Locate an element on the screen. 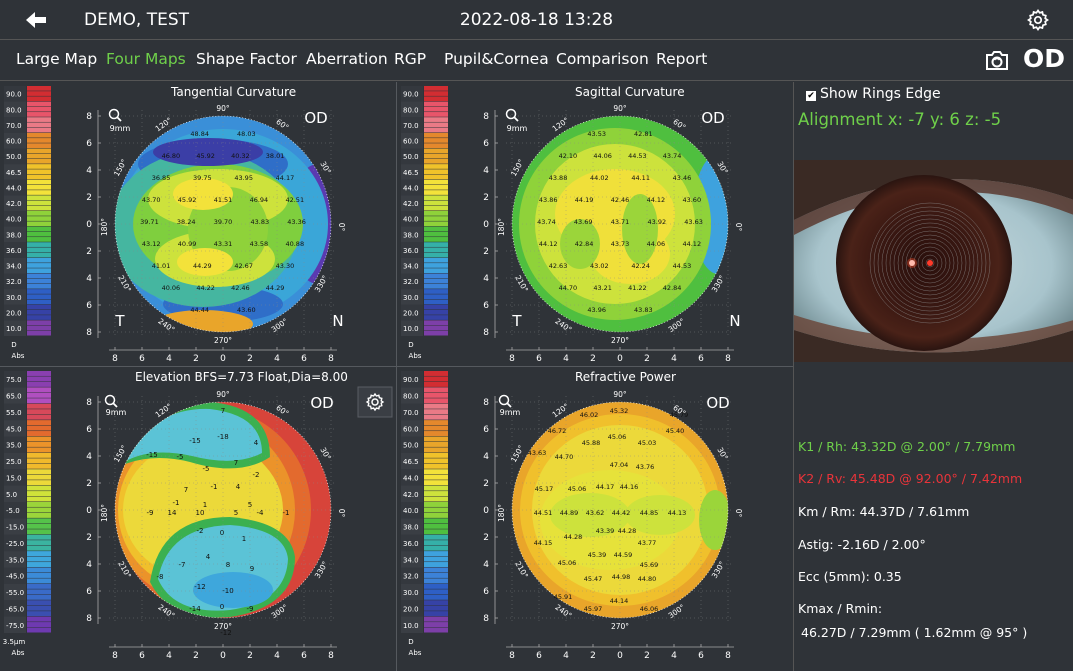 Image resolution: width=1073 pixels, height=671 pixels. map-value-label: -12 is located at coordinates (225, 633).